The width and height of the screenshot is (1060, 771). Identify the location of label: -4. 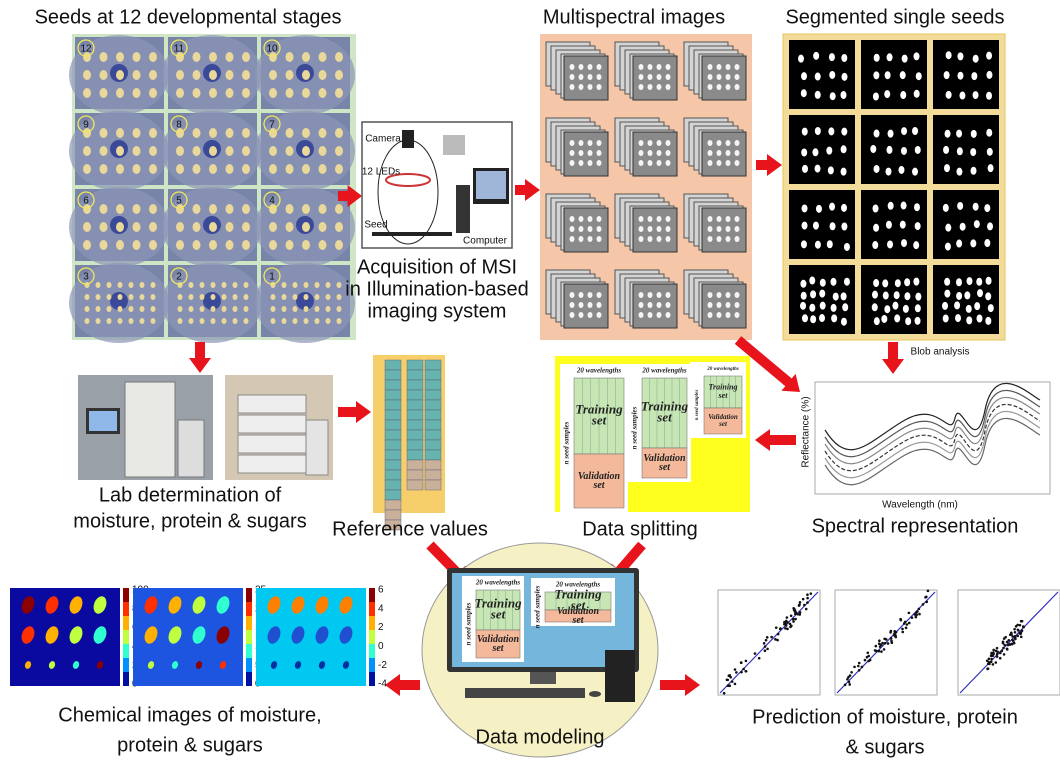
(382, 684).